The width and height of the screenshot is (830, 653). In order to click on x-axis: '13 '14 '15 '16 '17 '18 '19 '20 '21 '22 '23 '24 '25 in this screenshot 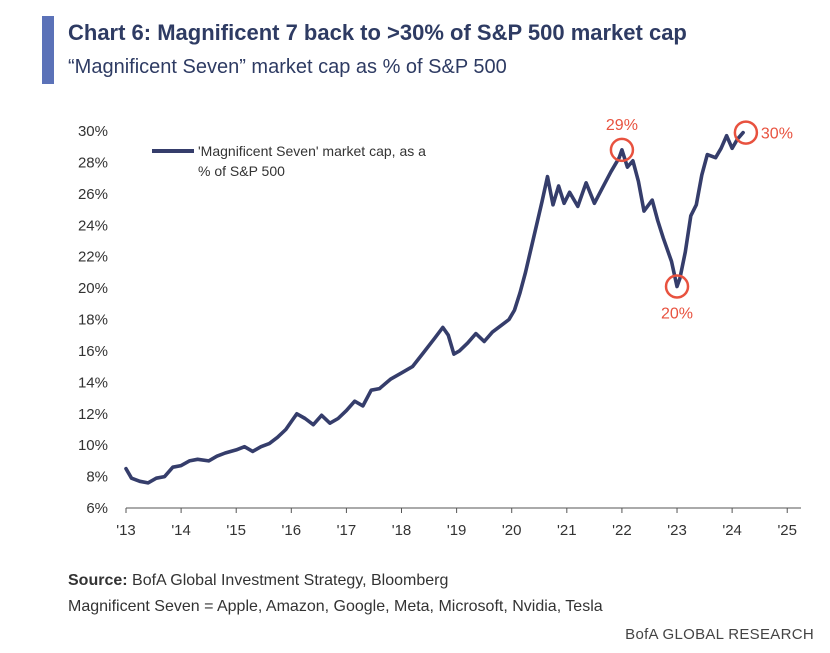, I will do `click(458, 523)`.